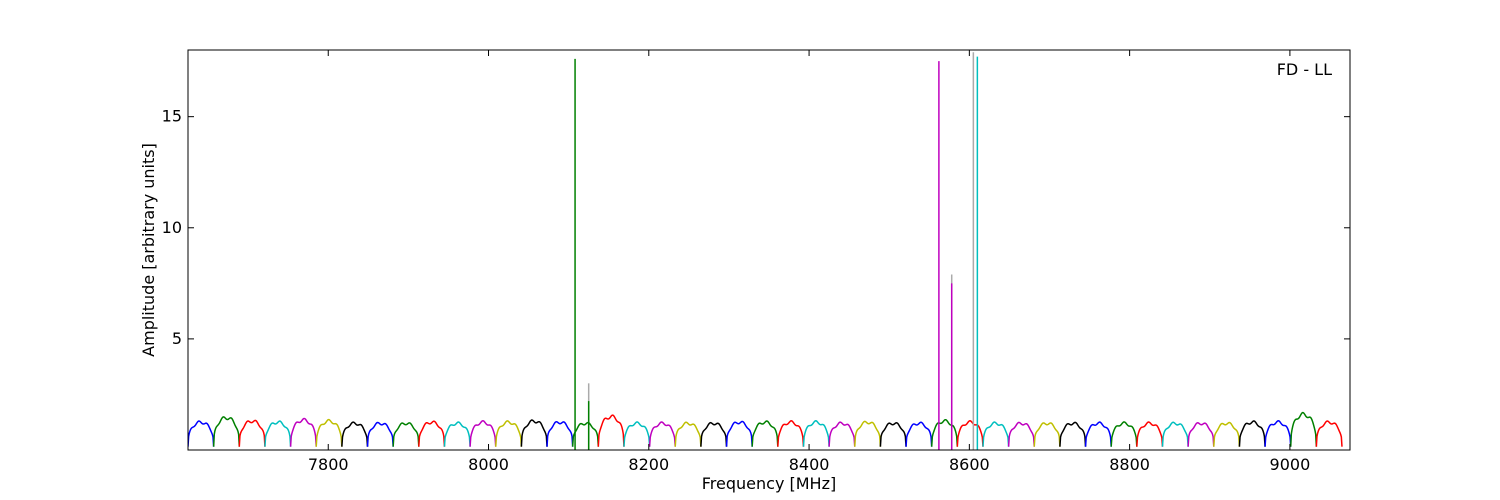 Image resolution: width=1500 pixels, height=500 pixels. What do you see at coordinates (177, 338) in the screenshot?
I see `y-tick-label: 5` at bounding box center [177, 338].